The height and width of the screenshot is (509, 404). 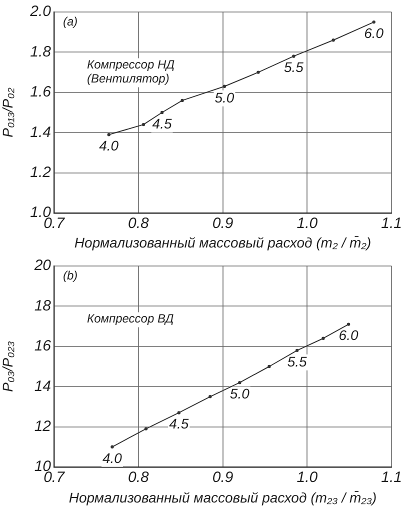 I want to click on y-tick-label: 1.6, so click(x=41, y=92).